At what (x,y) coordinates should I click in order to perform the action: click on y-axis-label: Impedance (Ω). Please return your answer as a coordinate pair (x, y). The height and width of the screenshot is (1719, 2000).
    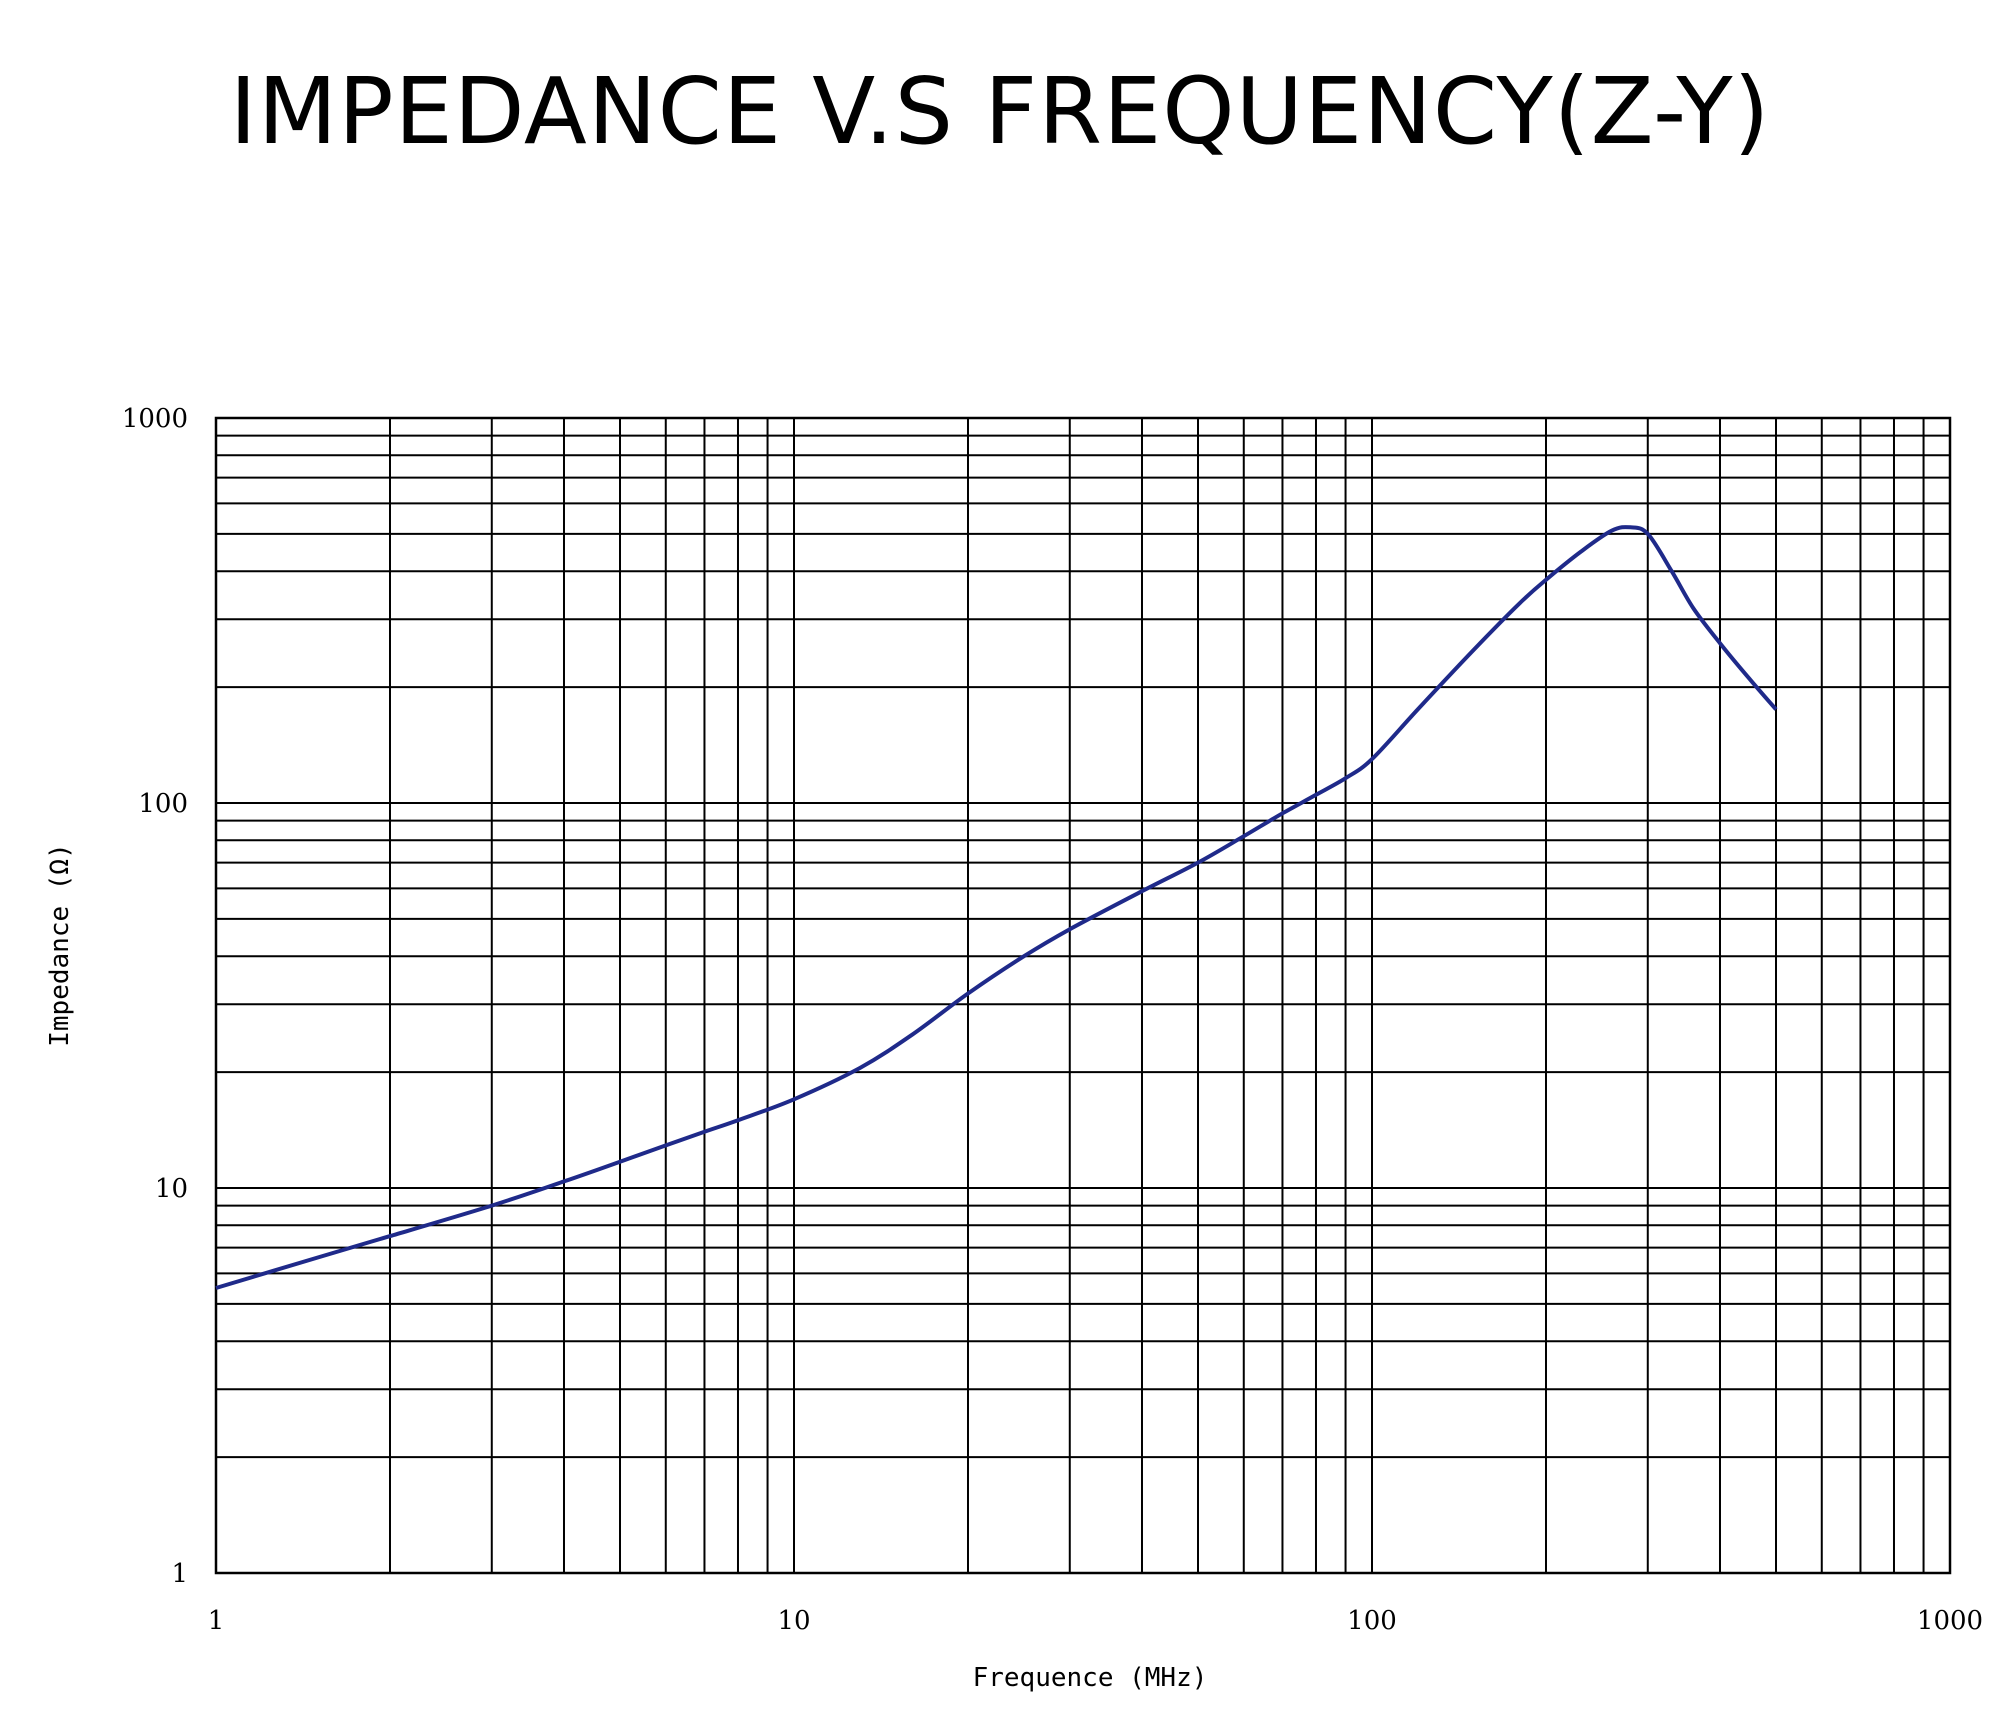
    Looking at the image, I should click on (60, 945).